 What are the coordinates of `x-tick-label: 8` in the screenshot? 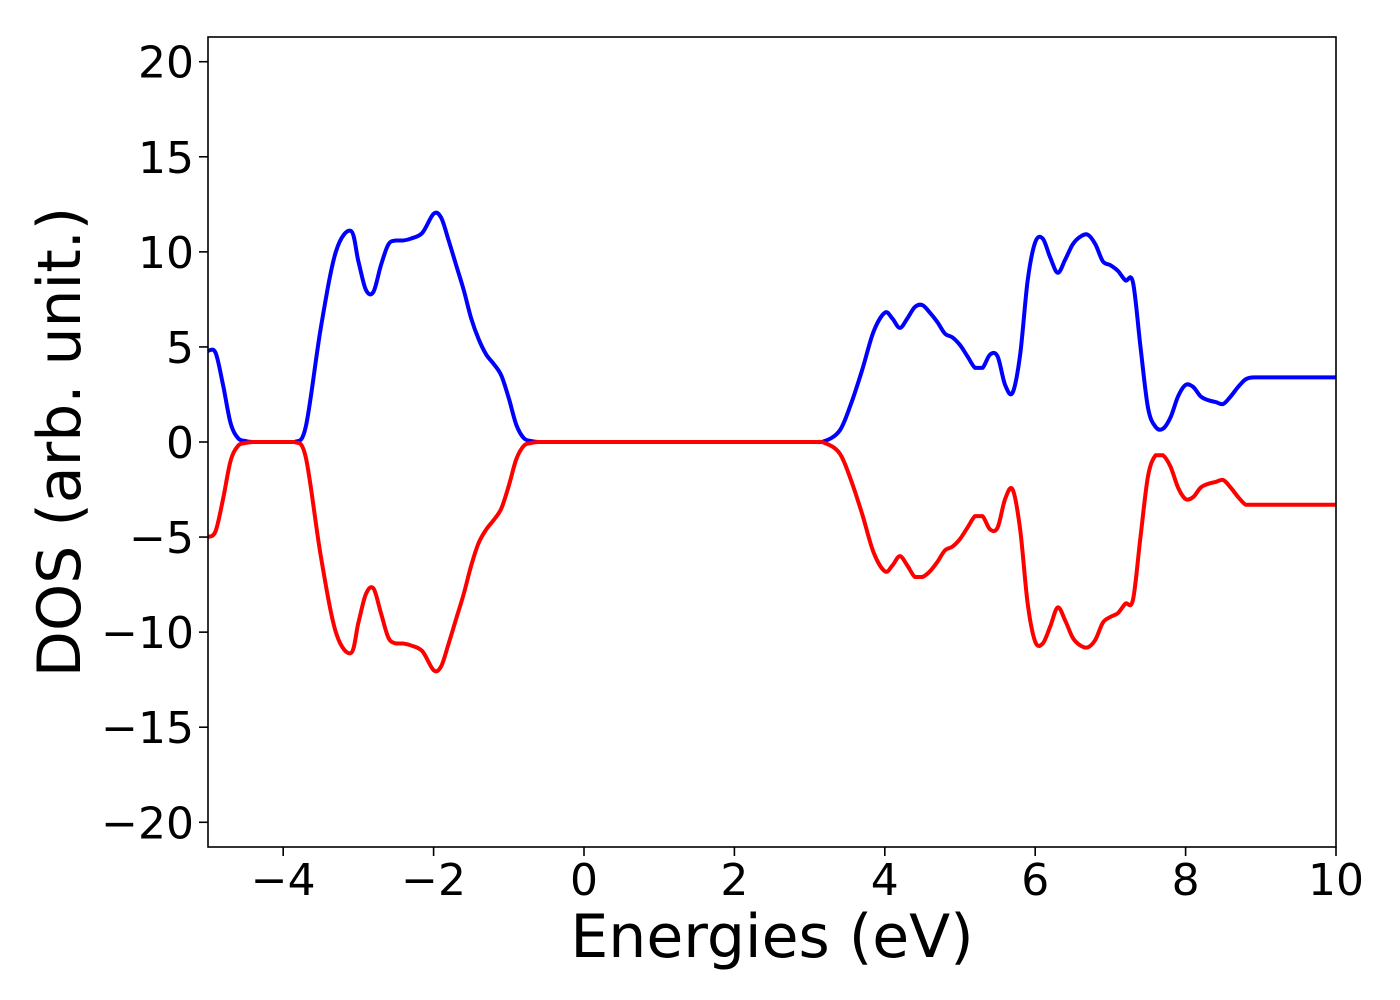 It's located at (1186, 880).